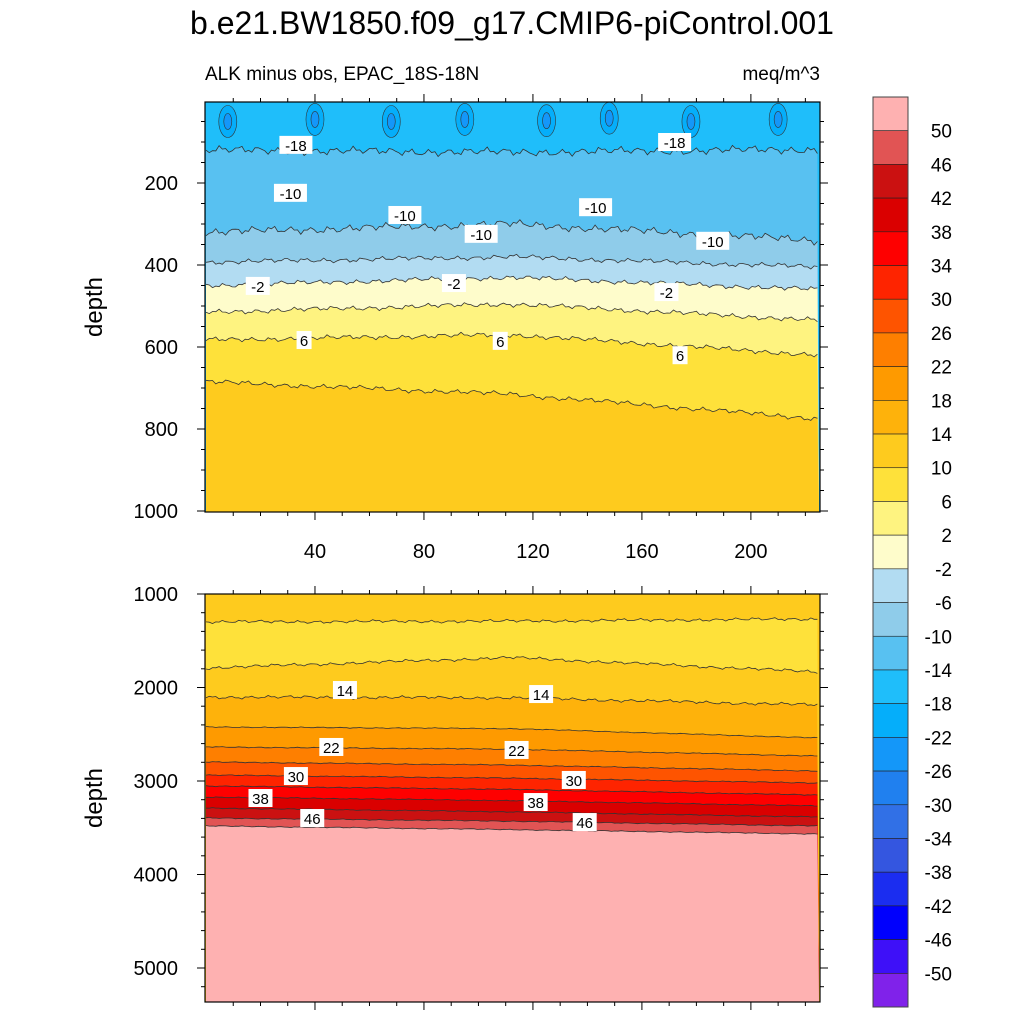 The image size is (1024, 1024). What do you see at coordinates (938, 705) in the screenshot?
I see `colorbar-label: -18` at bounding box center [938, 705].